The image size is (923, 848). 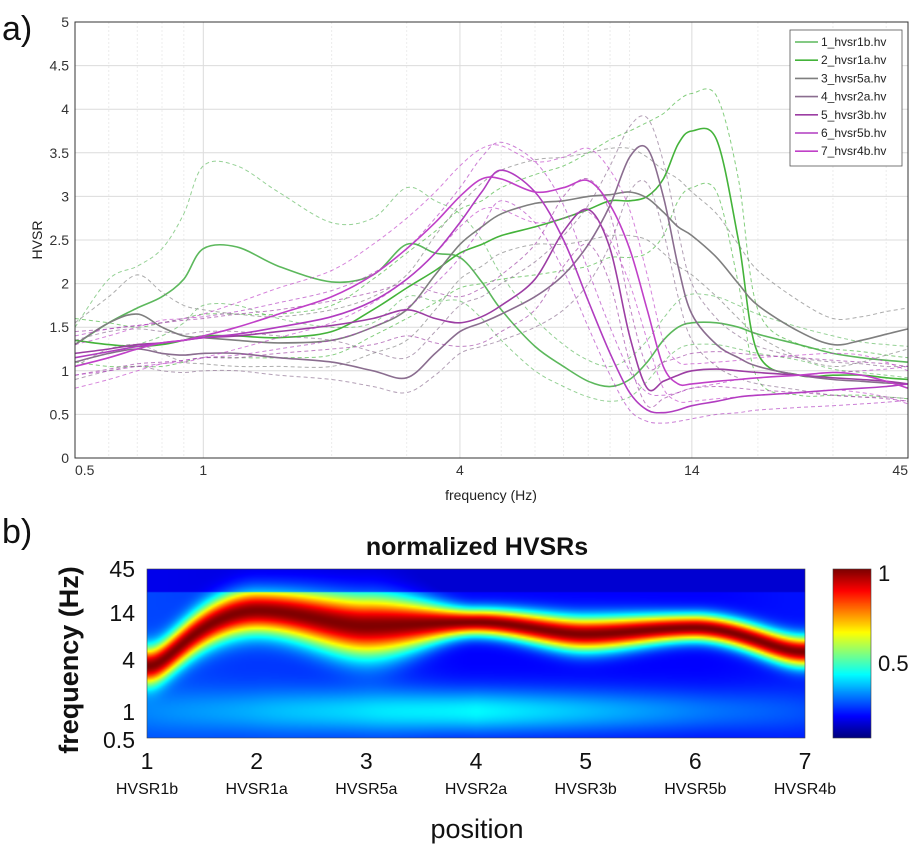 What do you see at coordinates (128, 660) in the screenshot?
I see `chart-b-y-tick-label: 4` at bounding box center [128, 660].